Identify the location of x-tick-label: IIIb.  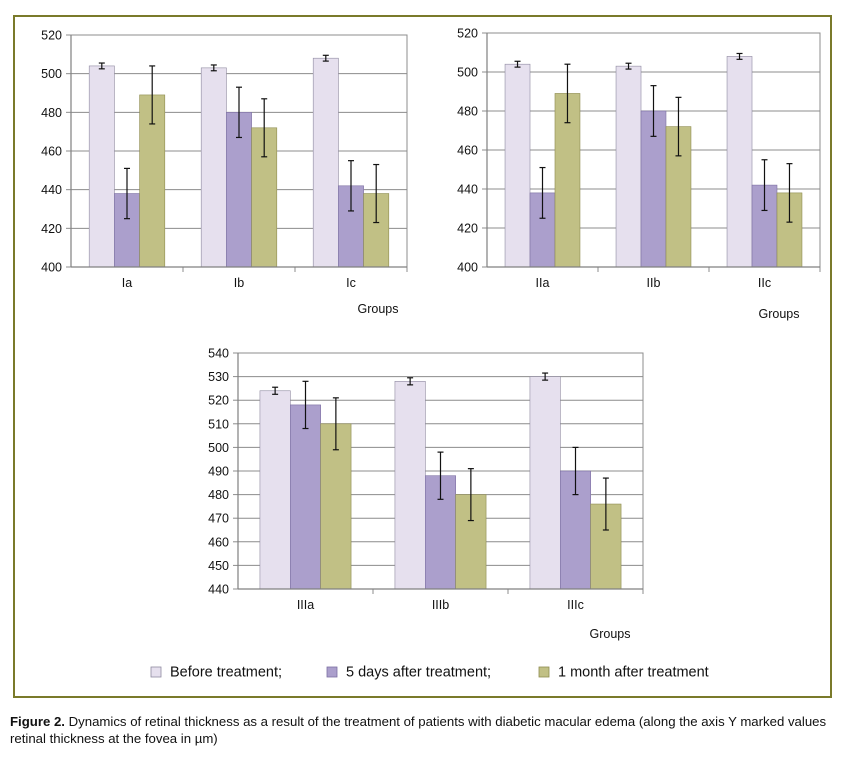
(440, 605).